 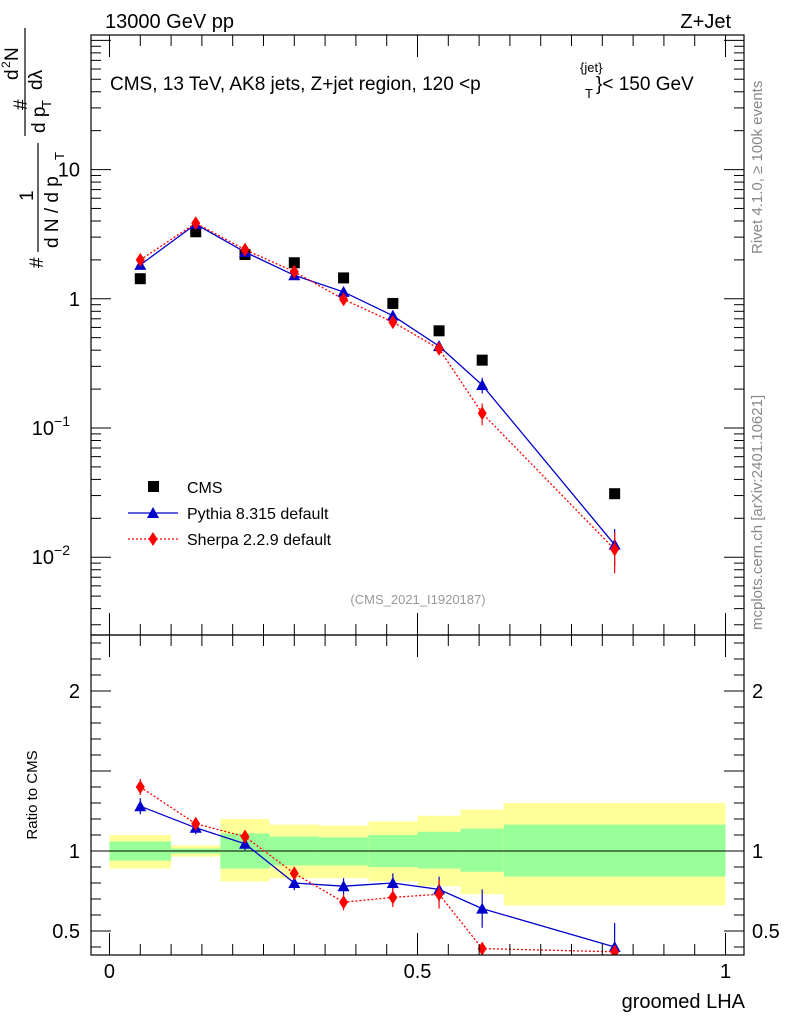 I want to click on ylabel-frac2-den-tail: dλ, so click(x=36, y=79).